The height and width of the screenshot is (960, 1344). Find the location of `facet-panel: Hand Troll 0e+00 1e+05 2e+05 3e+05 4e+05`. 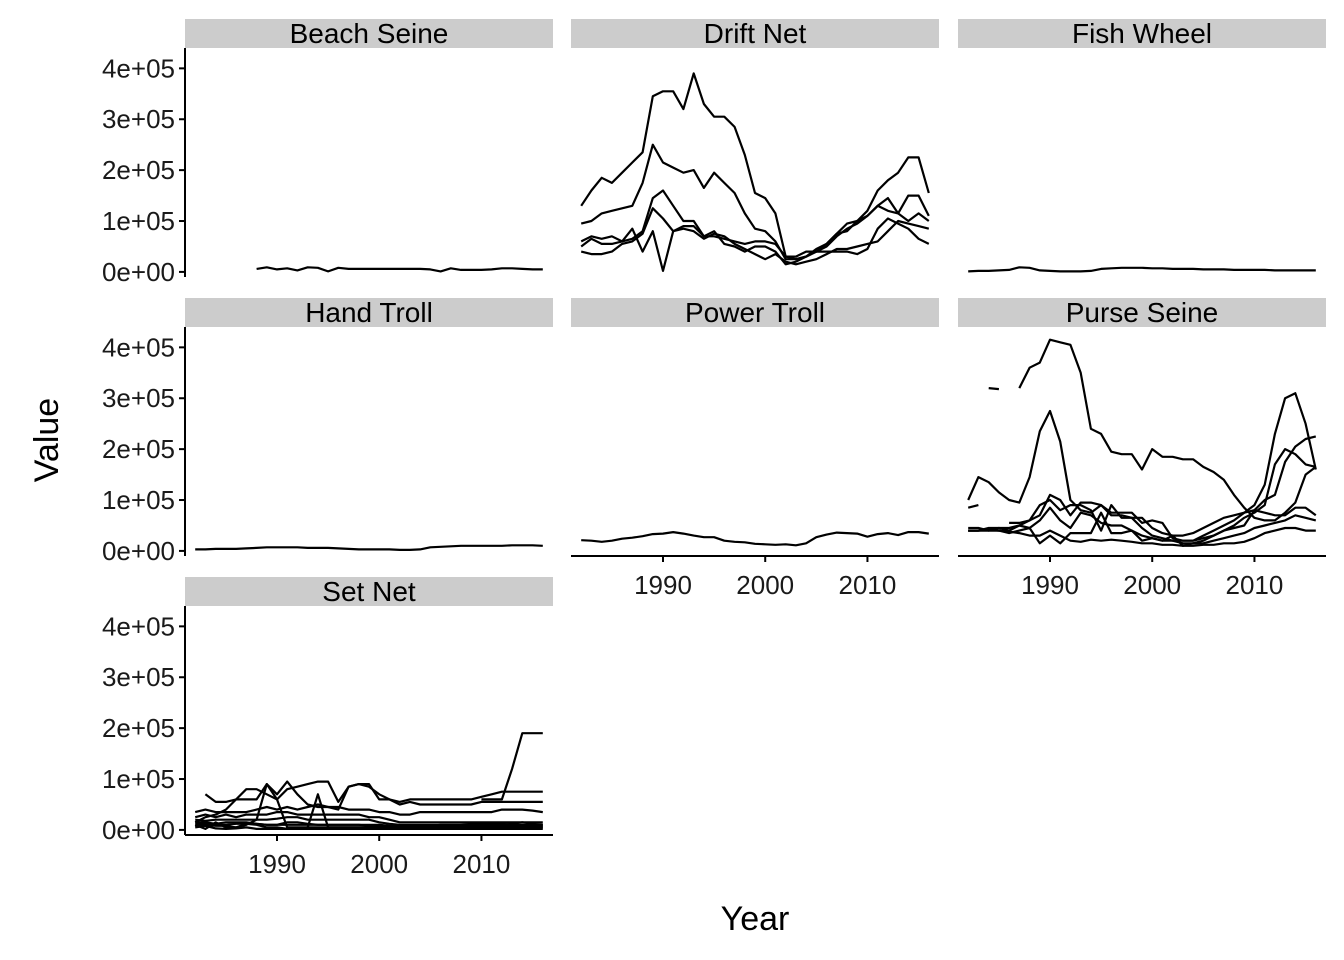

facet-panel: Hand Troll 0e+00 1e+05 2e+05 3e+05 4e+05 is located at coordinates (327, 431).